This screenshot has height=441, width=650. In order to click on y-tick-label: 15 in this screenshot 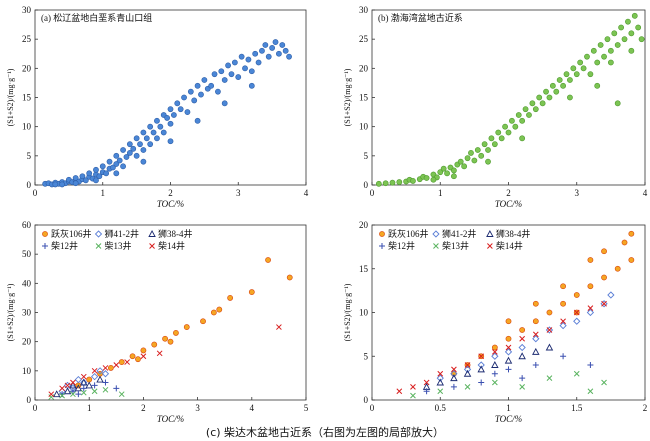, I will do `click(364, 98)`.